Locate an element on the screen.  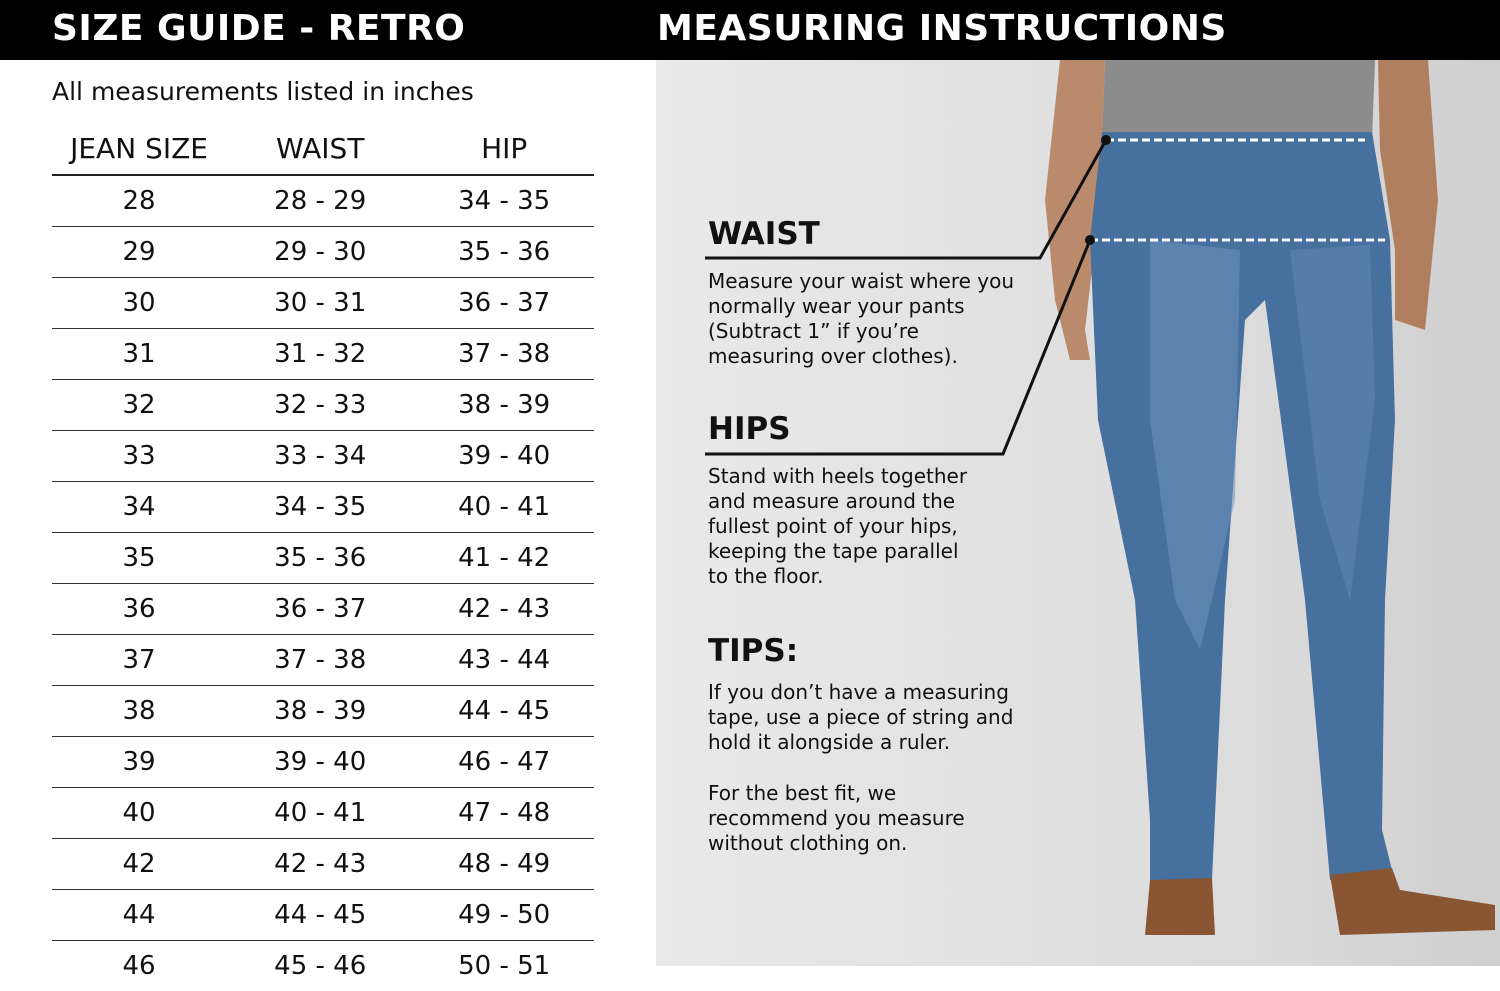
hips-heading: HIPS is located at coordinates (749, 429).